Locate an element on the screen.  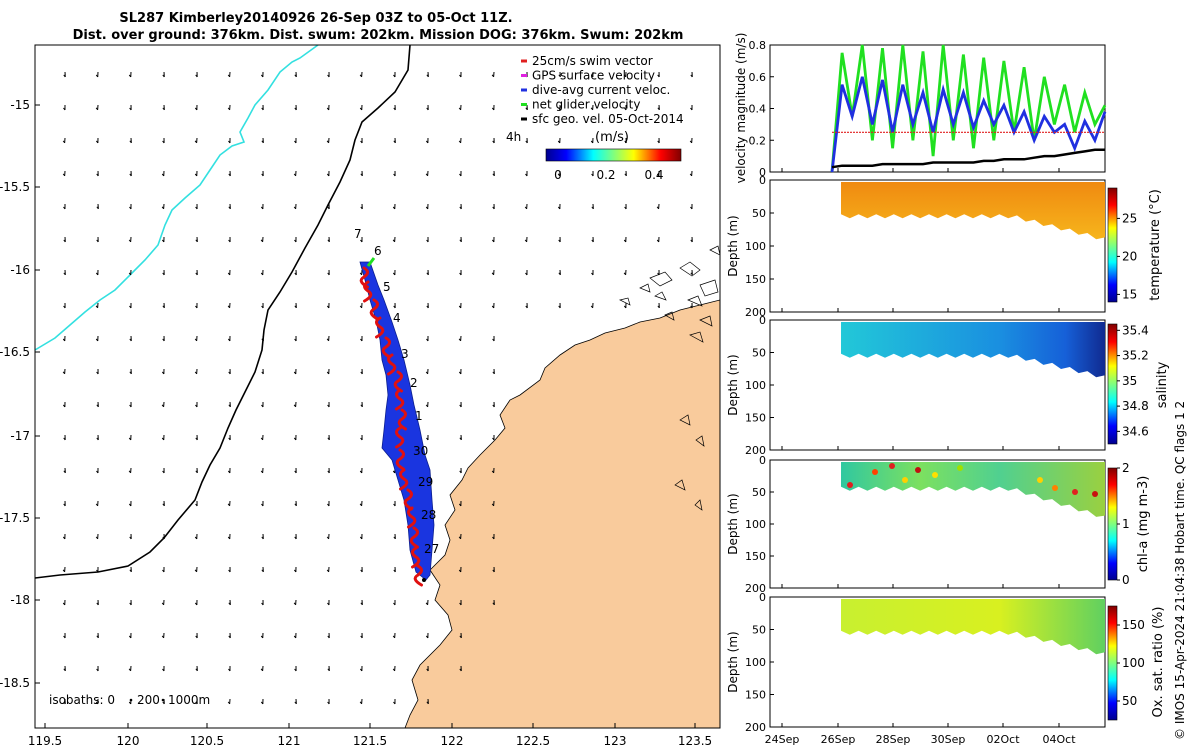
colorbar-tick-label: 20 is located at coordinates (1129, 256).